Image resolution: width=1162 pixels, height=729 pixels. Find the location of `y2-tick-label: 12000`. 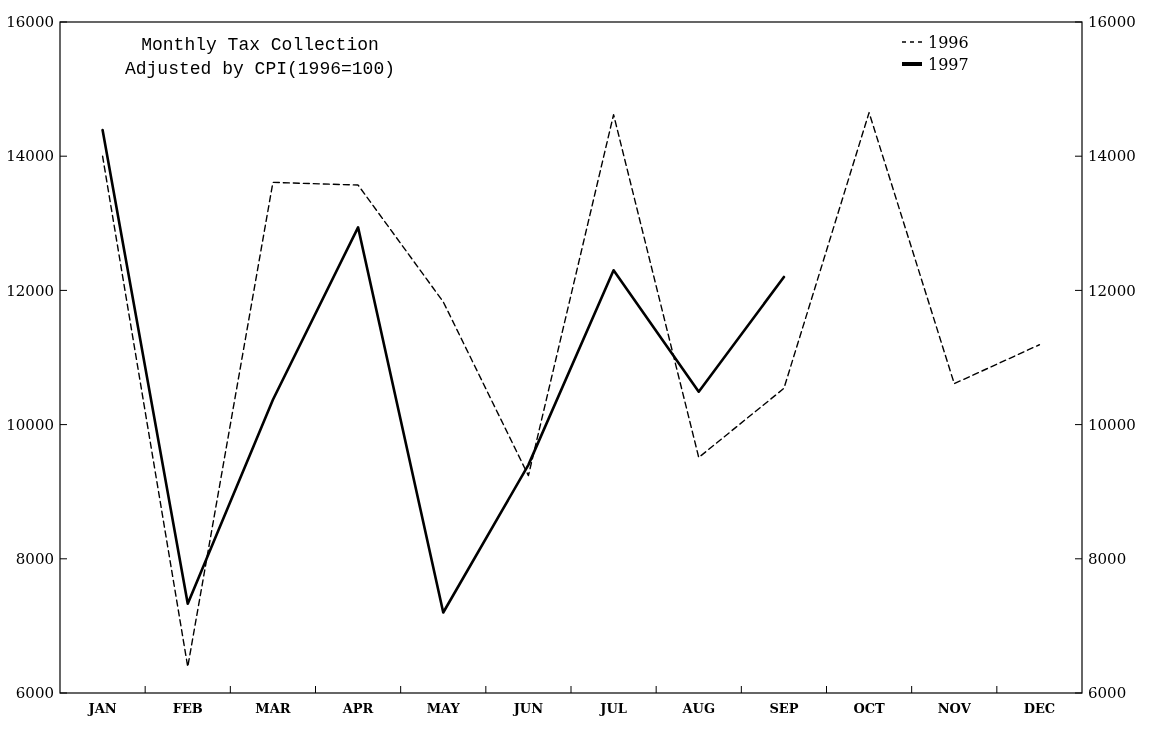

y2-tick-label: 12000 is located at coordinates (1112, 290).